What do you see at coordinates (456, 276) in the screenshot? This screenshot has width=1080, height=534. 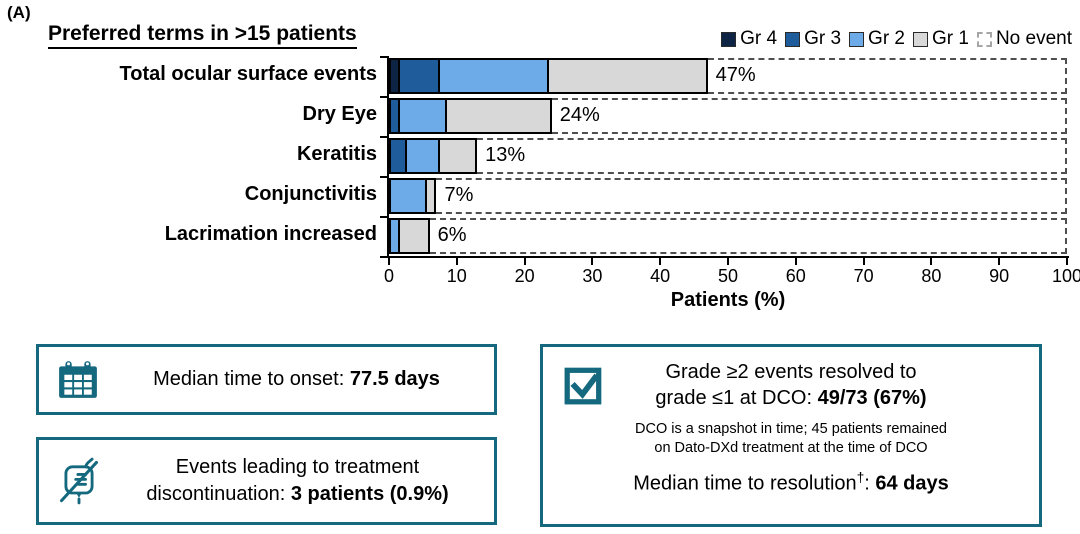 I see `x-axis-tick-label: 10` at bounding box center [456, 276].